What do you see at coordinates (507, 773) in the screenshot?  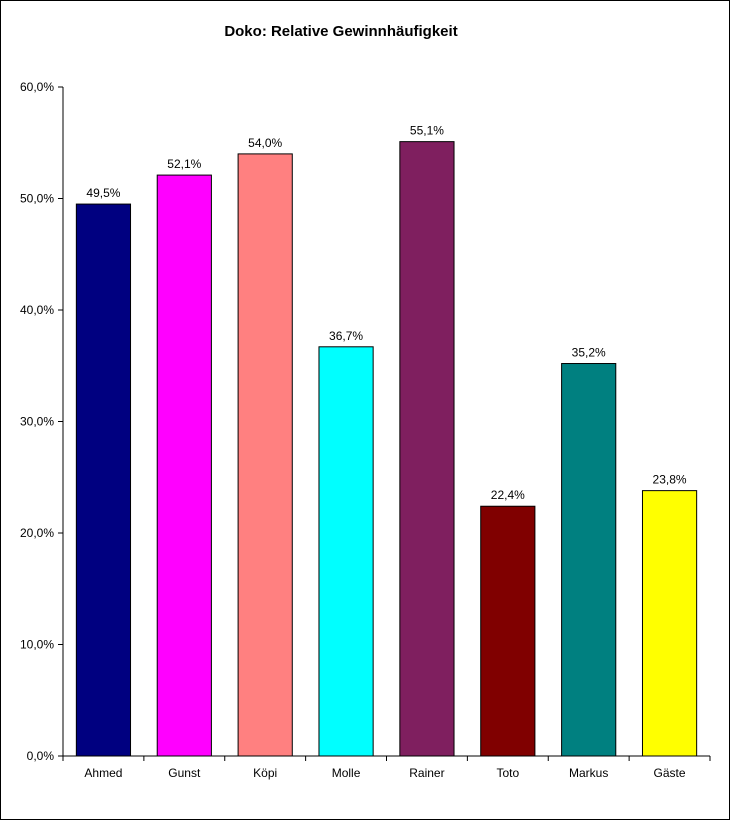 I see `x-tick-label: Toto` at bounding box center [507, 773].